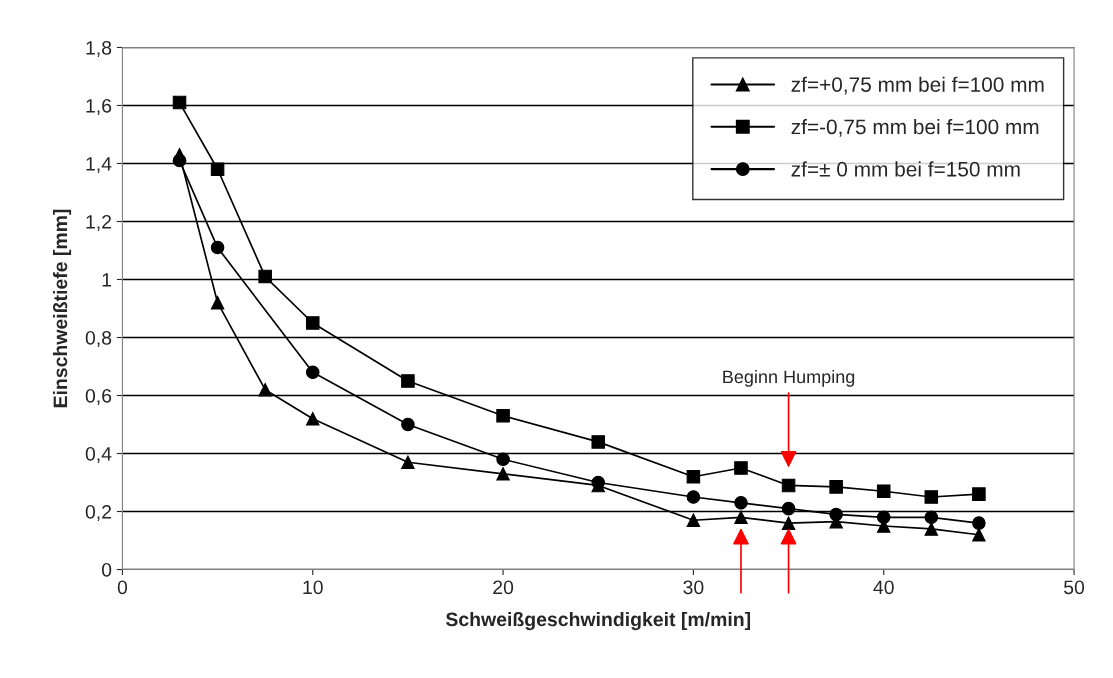 The height and width of the screenshot is (678, 1113). What do you see at coordinates (122, 587) in the screenshot?
I see `x-tick-label: 0` at bounding box center [122, 587].